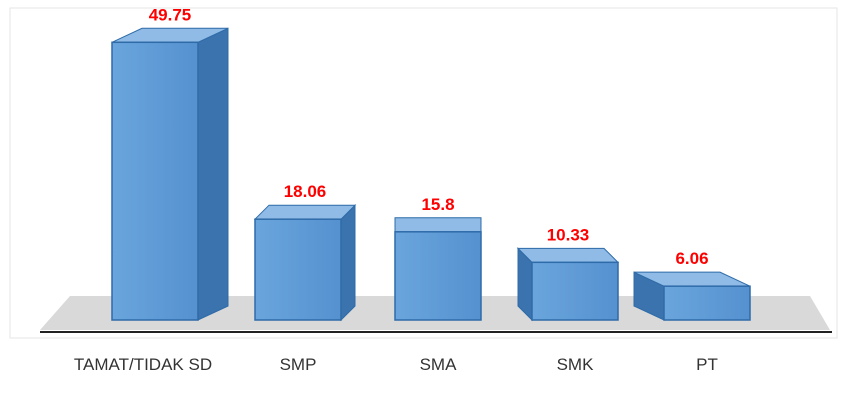  Describe the element at coordinates (438, 364) in the screenshot. I see `x-tick-label: SMA` at that location.